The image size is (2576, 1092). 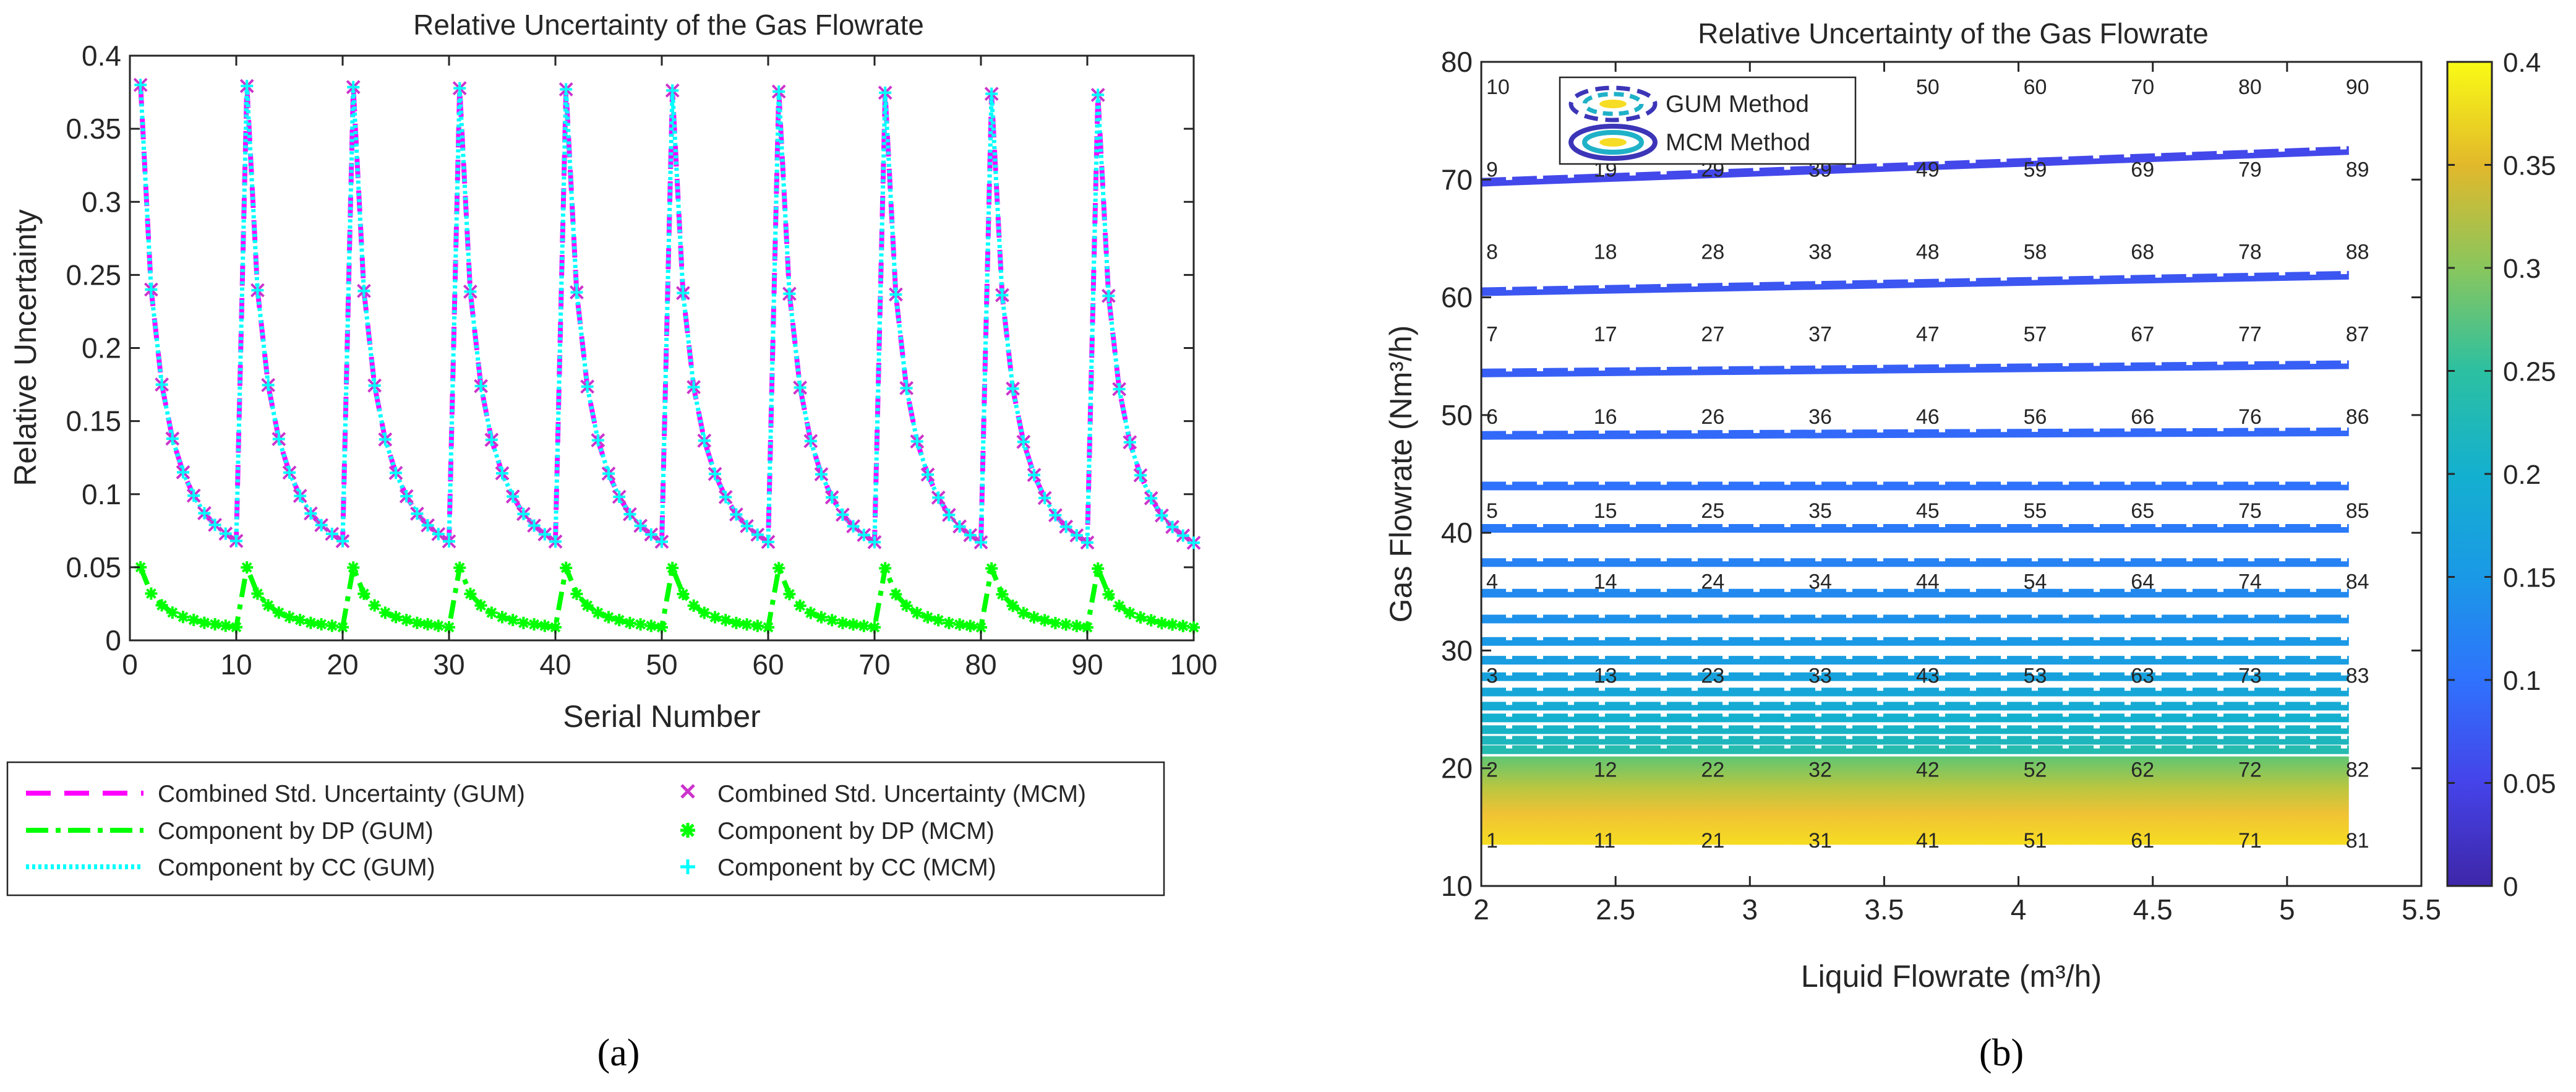 What do you see at coordinates (768, 664) in the screenshot?
I see `chart-a-xtick-label: 60` at bounding box center [768, 664].